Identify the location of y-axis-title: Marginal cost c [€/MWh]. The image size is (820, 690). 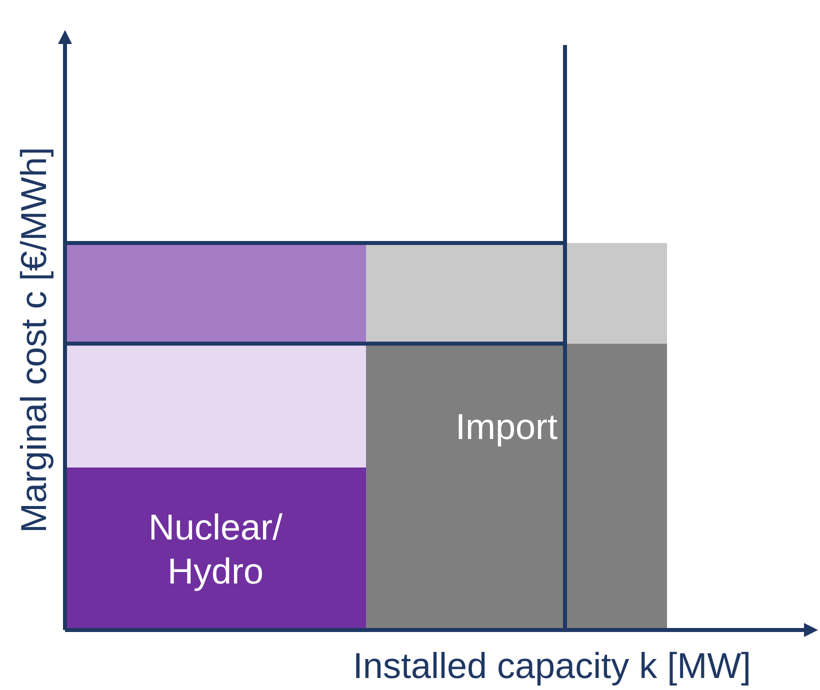
(33, 340).